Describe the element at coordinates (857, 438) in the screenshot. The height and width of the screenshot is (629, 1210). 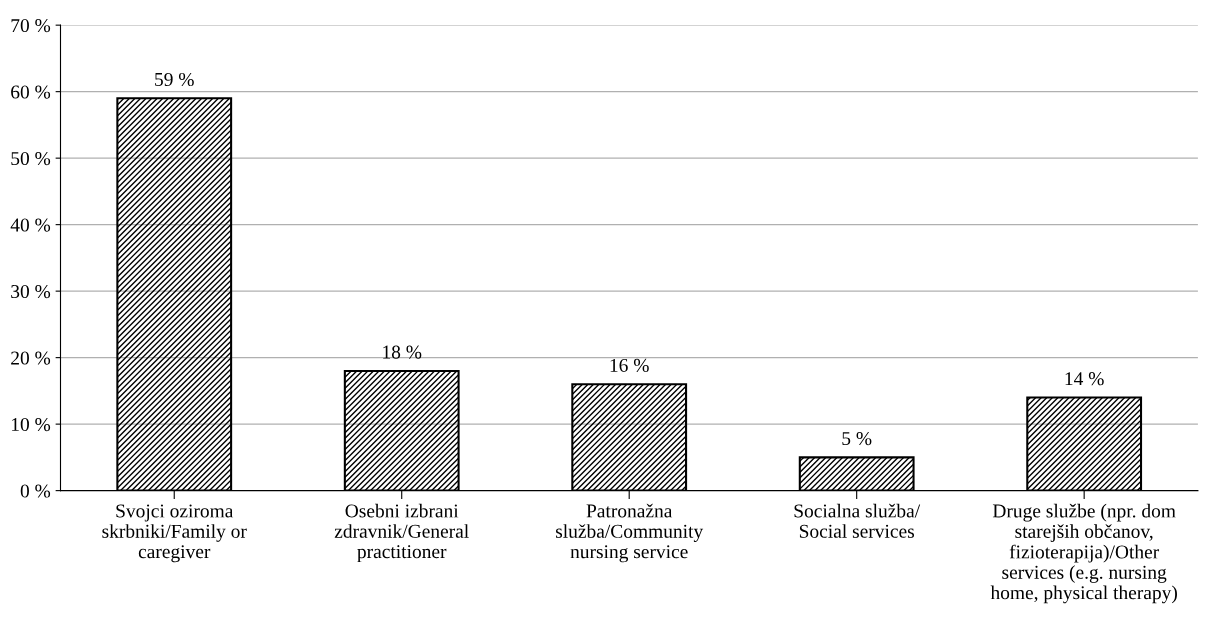
I see `data-label: 5 %` at that location.